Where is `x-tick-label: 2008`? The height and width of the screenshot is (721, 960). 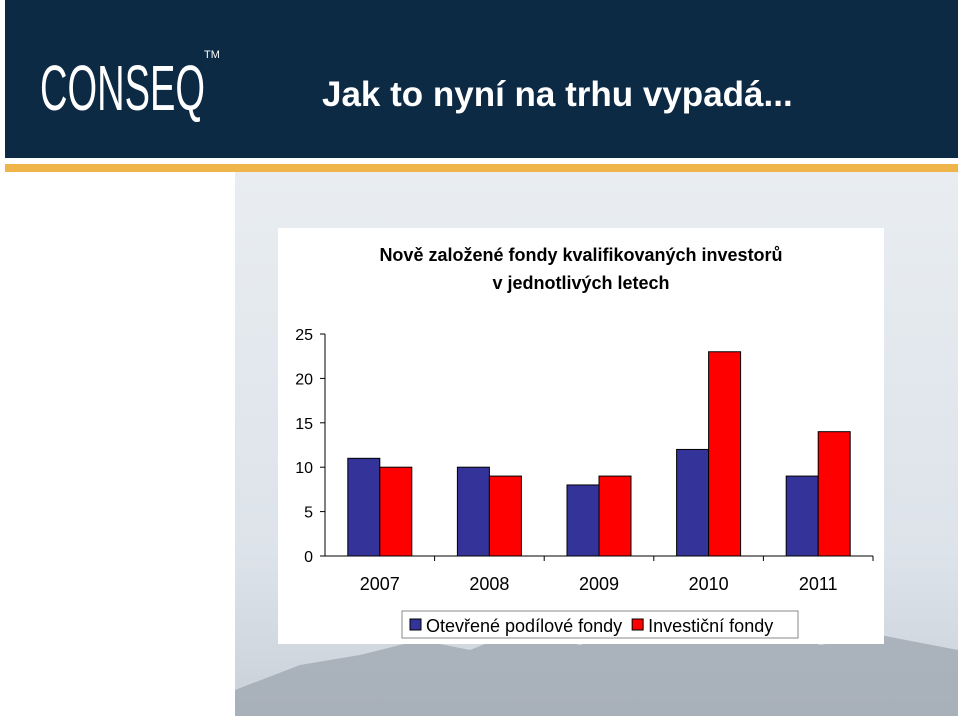
x-tick-label: 2008 is located at coordinates (489, 584).